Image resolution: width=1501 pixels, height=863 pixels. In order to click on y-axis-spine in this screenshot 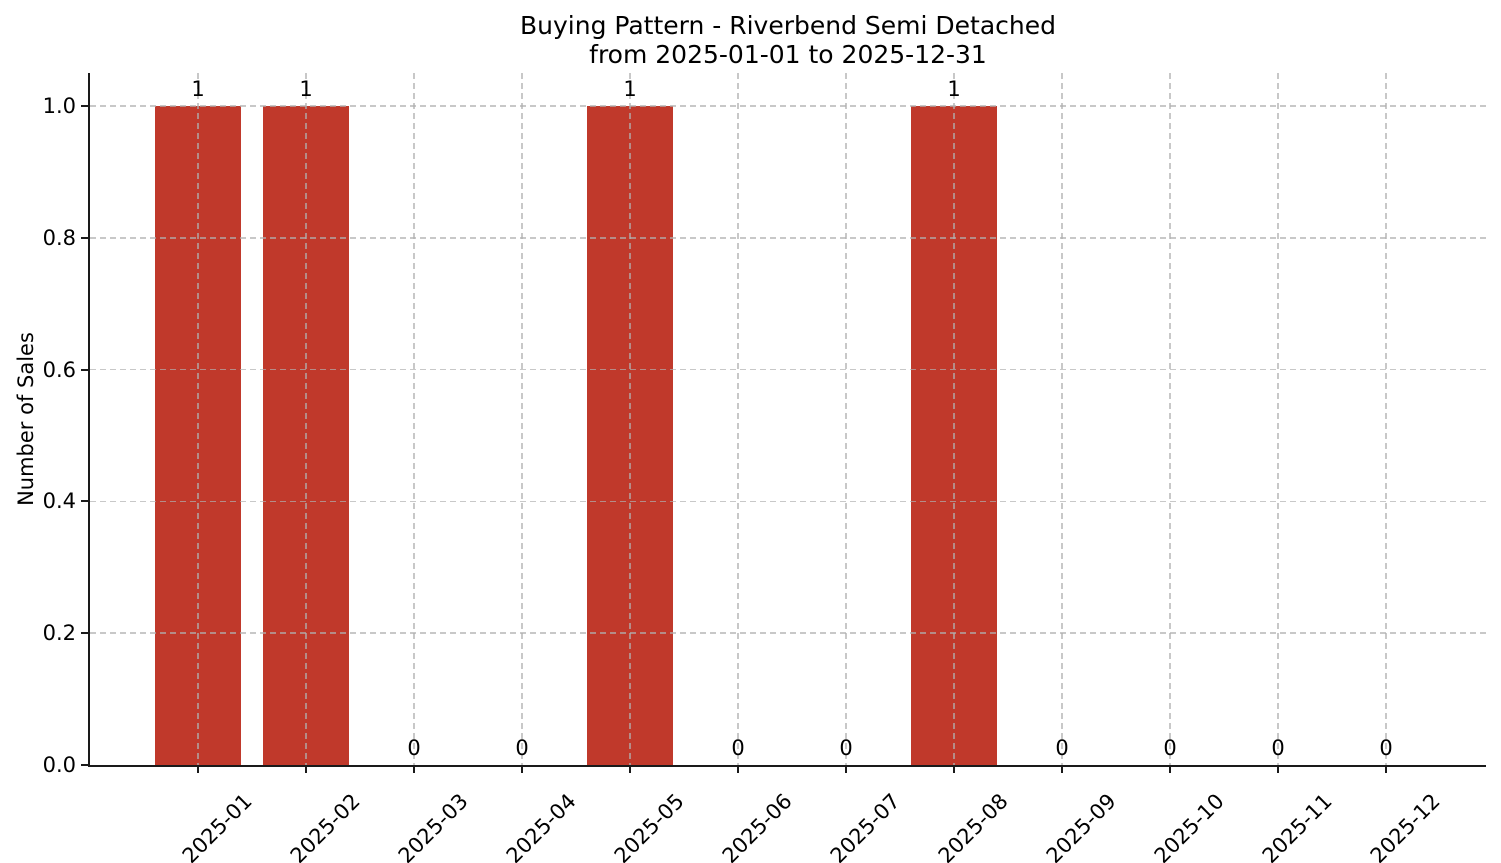, I will do `click(89, 420)`.